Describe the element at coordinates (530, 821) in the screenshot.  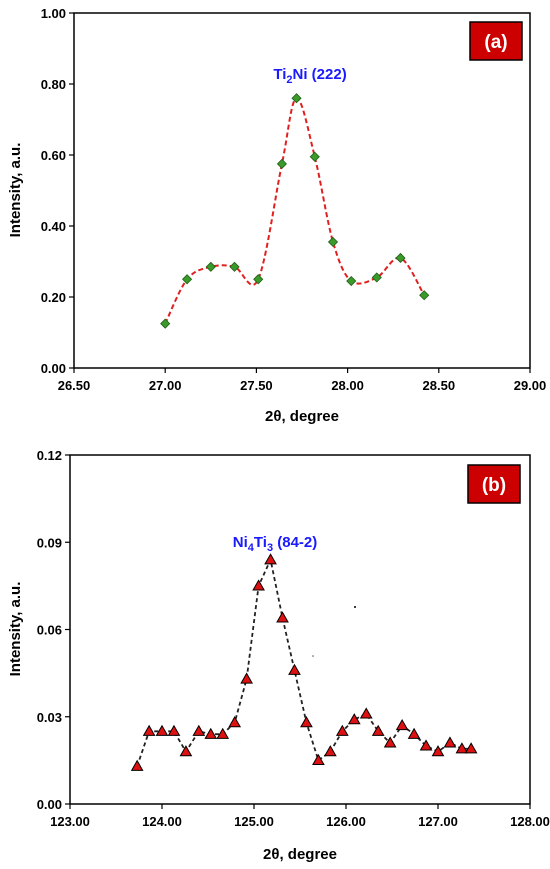
I see `x-tick-label: 128.00` at that location.